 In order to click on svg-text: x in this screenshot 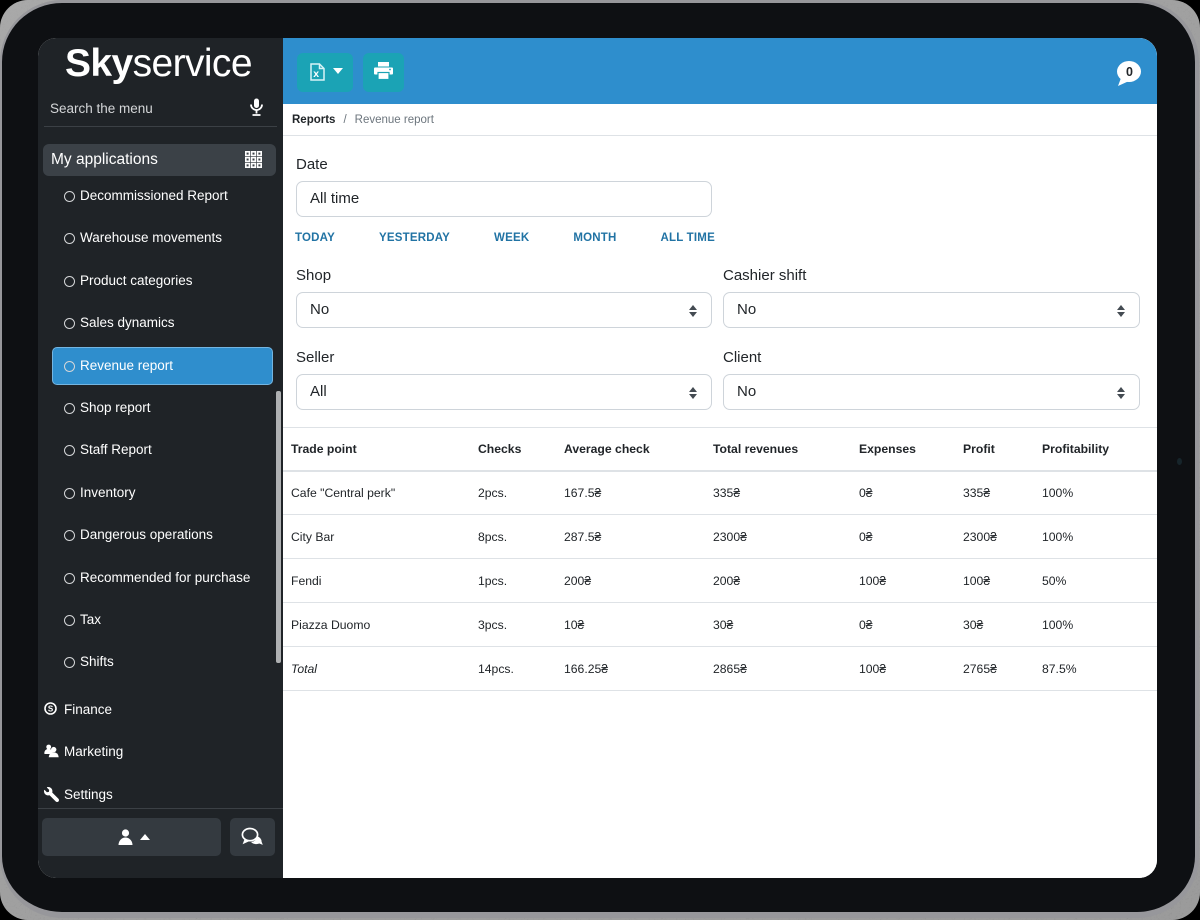, I will do `click(316, 74)`.